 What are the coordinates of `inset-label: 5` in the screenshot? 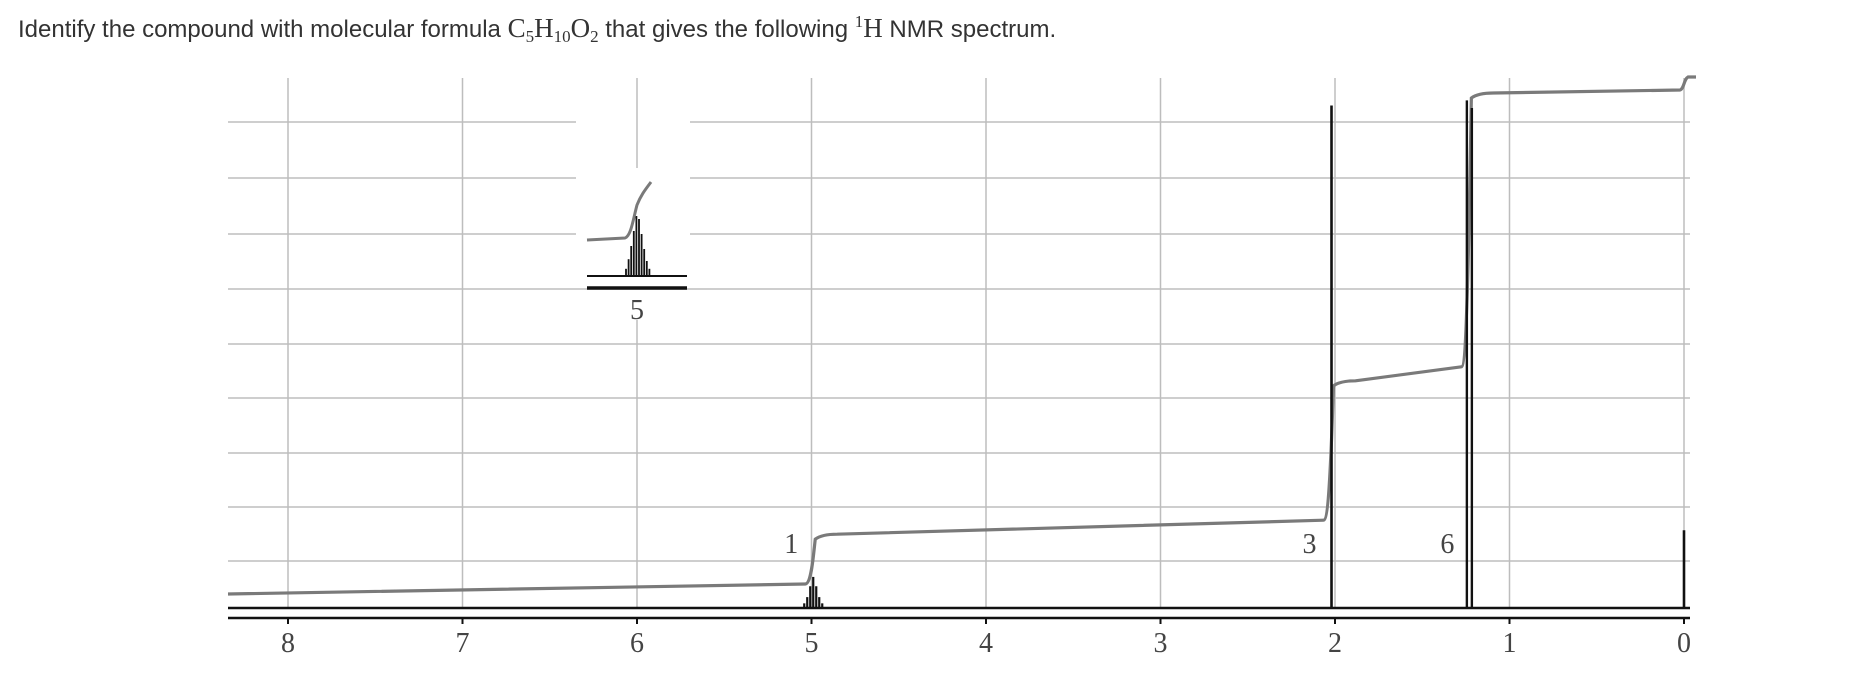 It's located at (637, 310).